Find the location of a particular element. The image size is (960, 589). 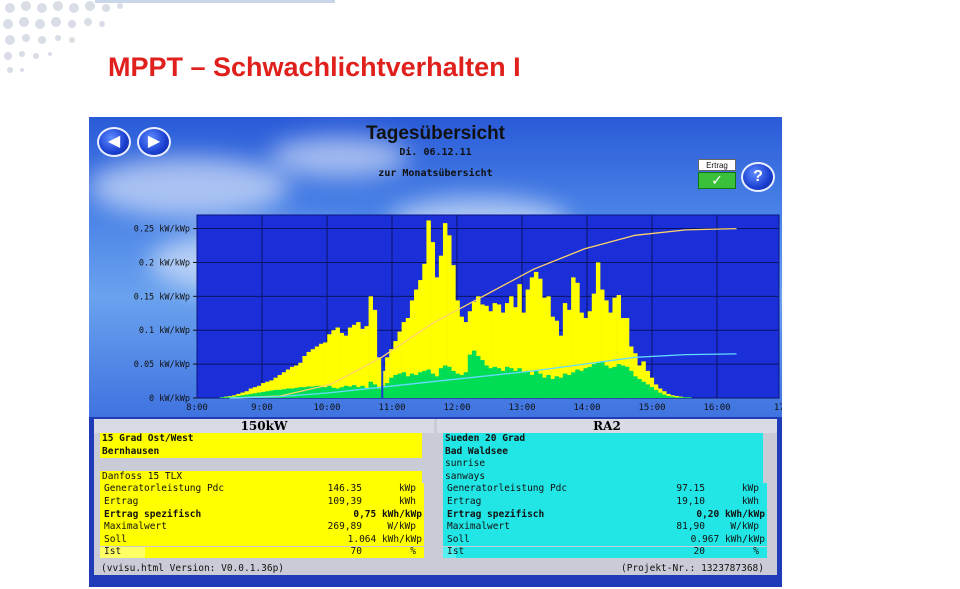

plant-info-line: sanways is located at coordinates (603, 477).